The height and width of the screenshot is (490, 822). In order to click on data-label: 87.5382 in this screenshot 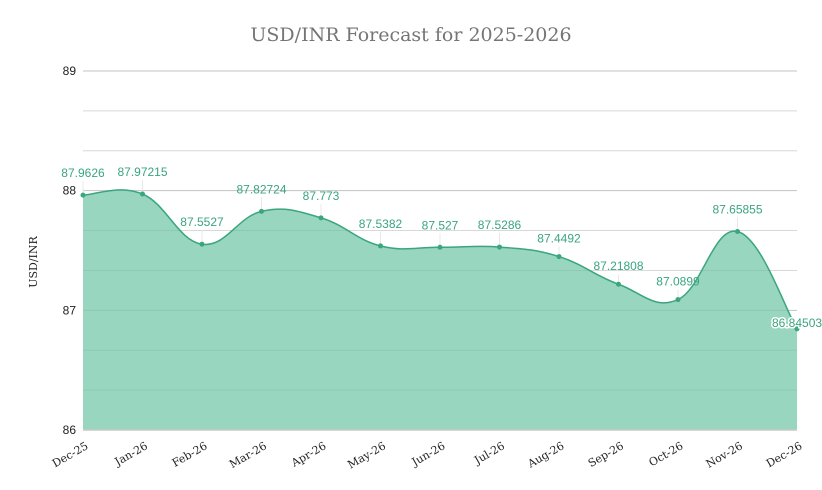, I will do `click(381, 224)`.